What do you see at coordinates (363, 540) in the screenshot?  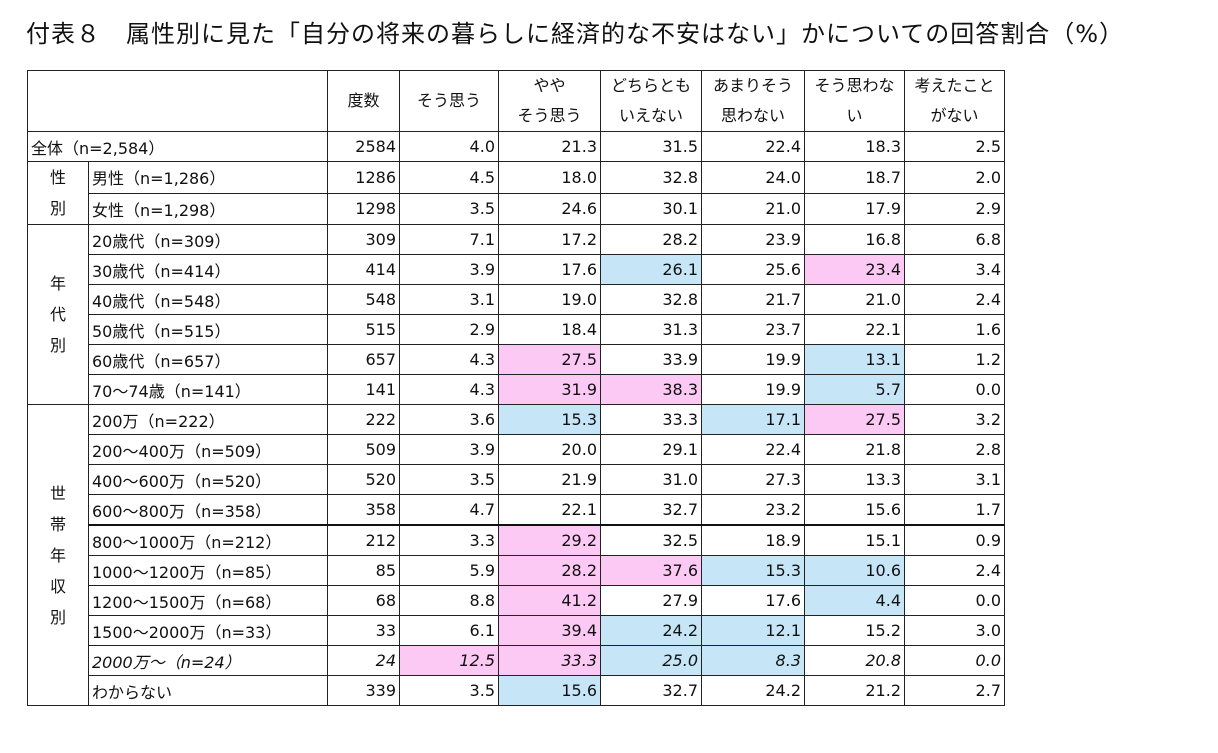 I see `value-cell-count: 212` at bounding box center [363, 540].